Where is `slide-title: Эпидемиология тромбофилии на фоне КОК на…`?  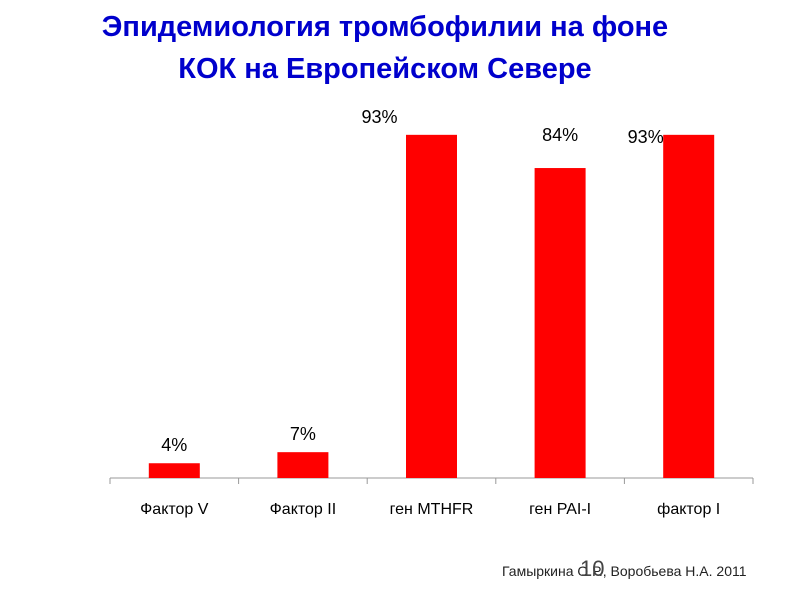 slide-title: Эпидемиология тромбофилии на фоне КОК на… is located at coordinates (385, 48).